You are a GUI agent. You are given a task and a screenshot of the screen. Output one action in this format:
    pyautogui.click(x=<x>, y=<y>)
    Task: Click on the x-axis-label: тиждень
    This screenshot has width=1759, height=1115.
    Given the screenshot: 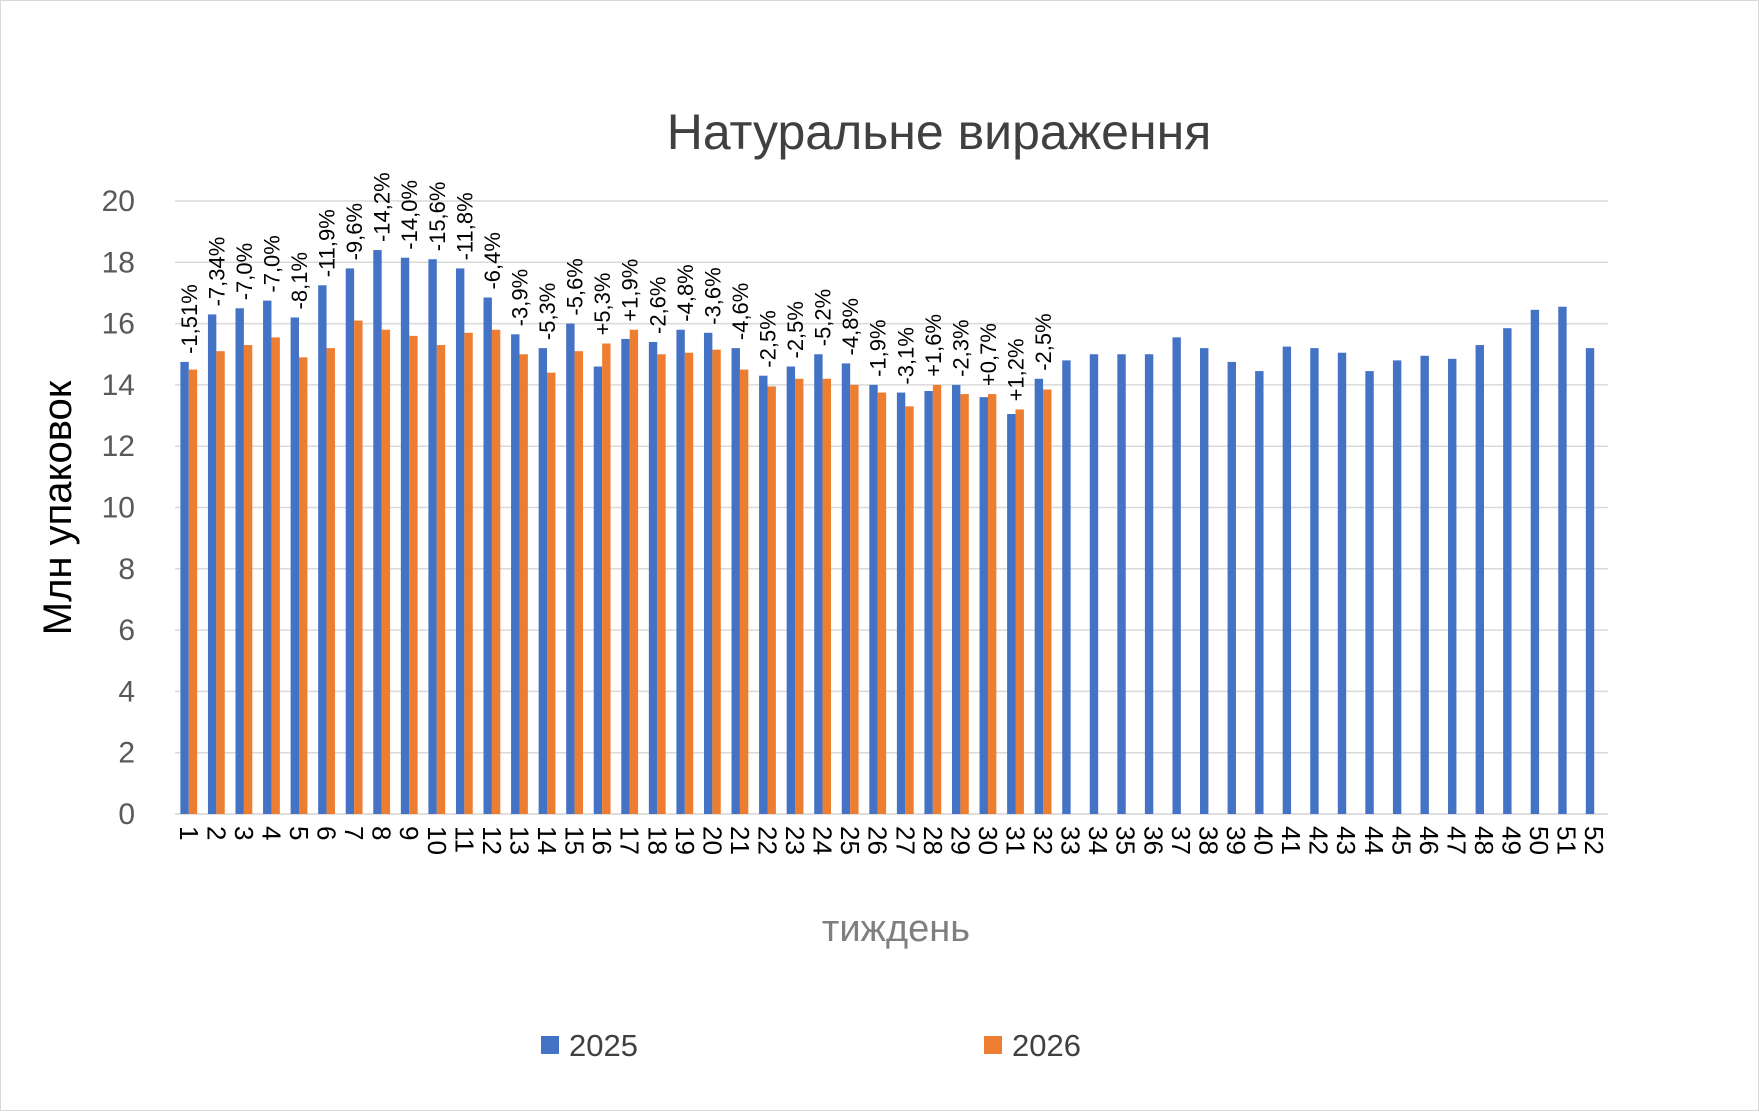 What is the action you would take?
    pyautogui.click(x=896, y=929)
    